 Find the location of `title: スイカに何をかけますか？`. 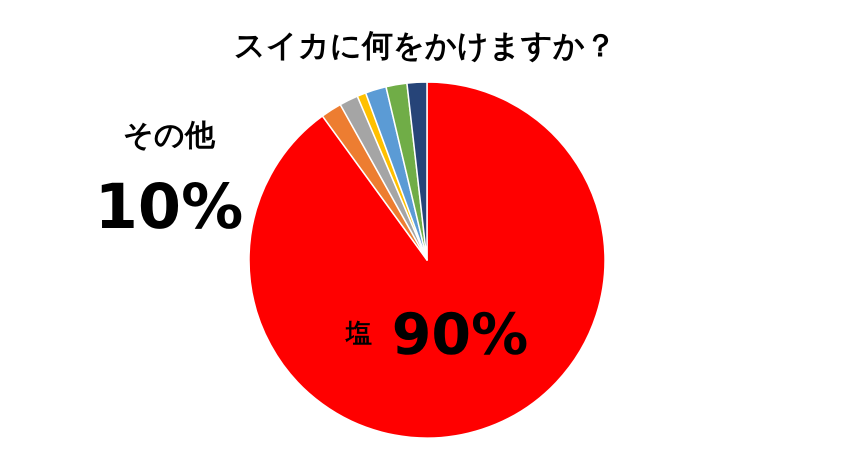

title: スイカに何をかけますか？ is located at coordinates (425, 46).